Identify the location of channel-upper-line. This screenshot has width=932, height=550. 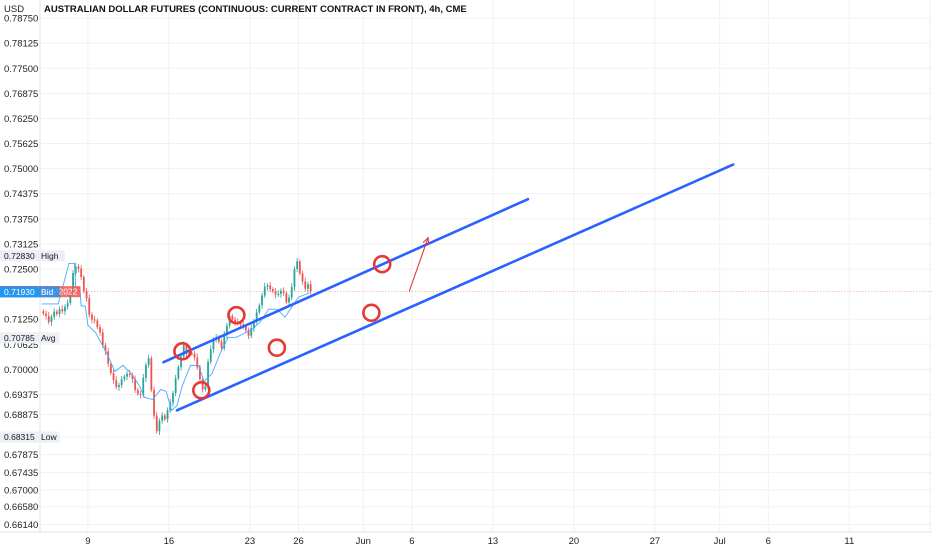
(346, 280).